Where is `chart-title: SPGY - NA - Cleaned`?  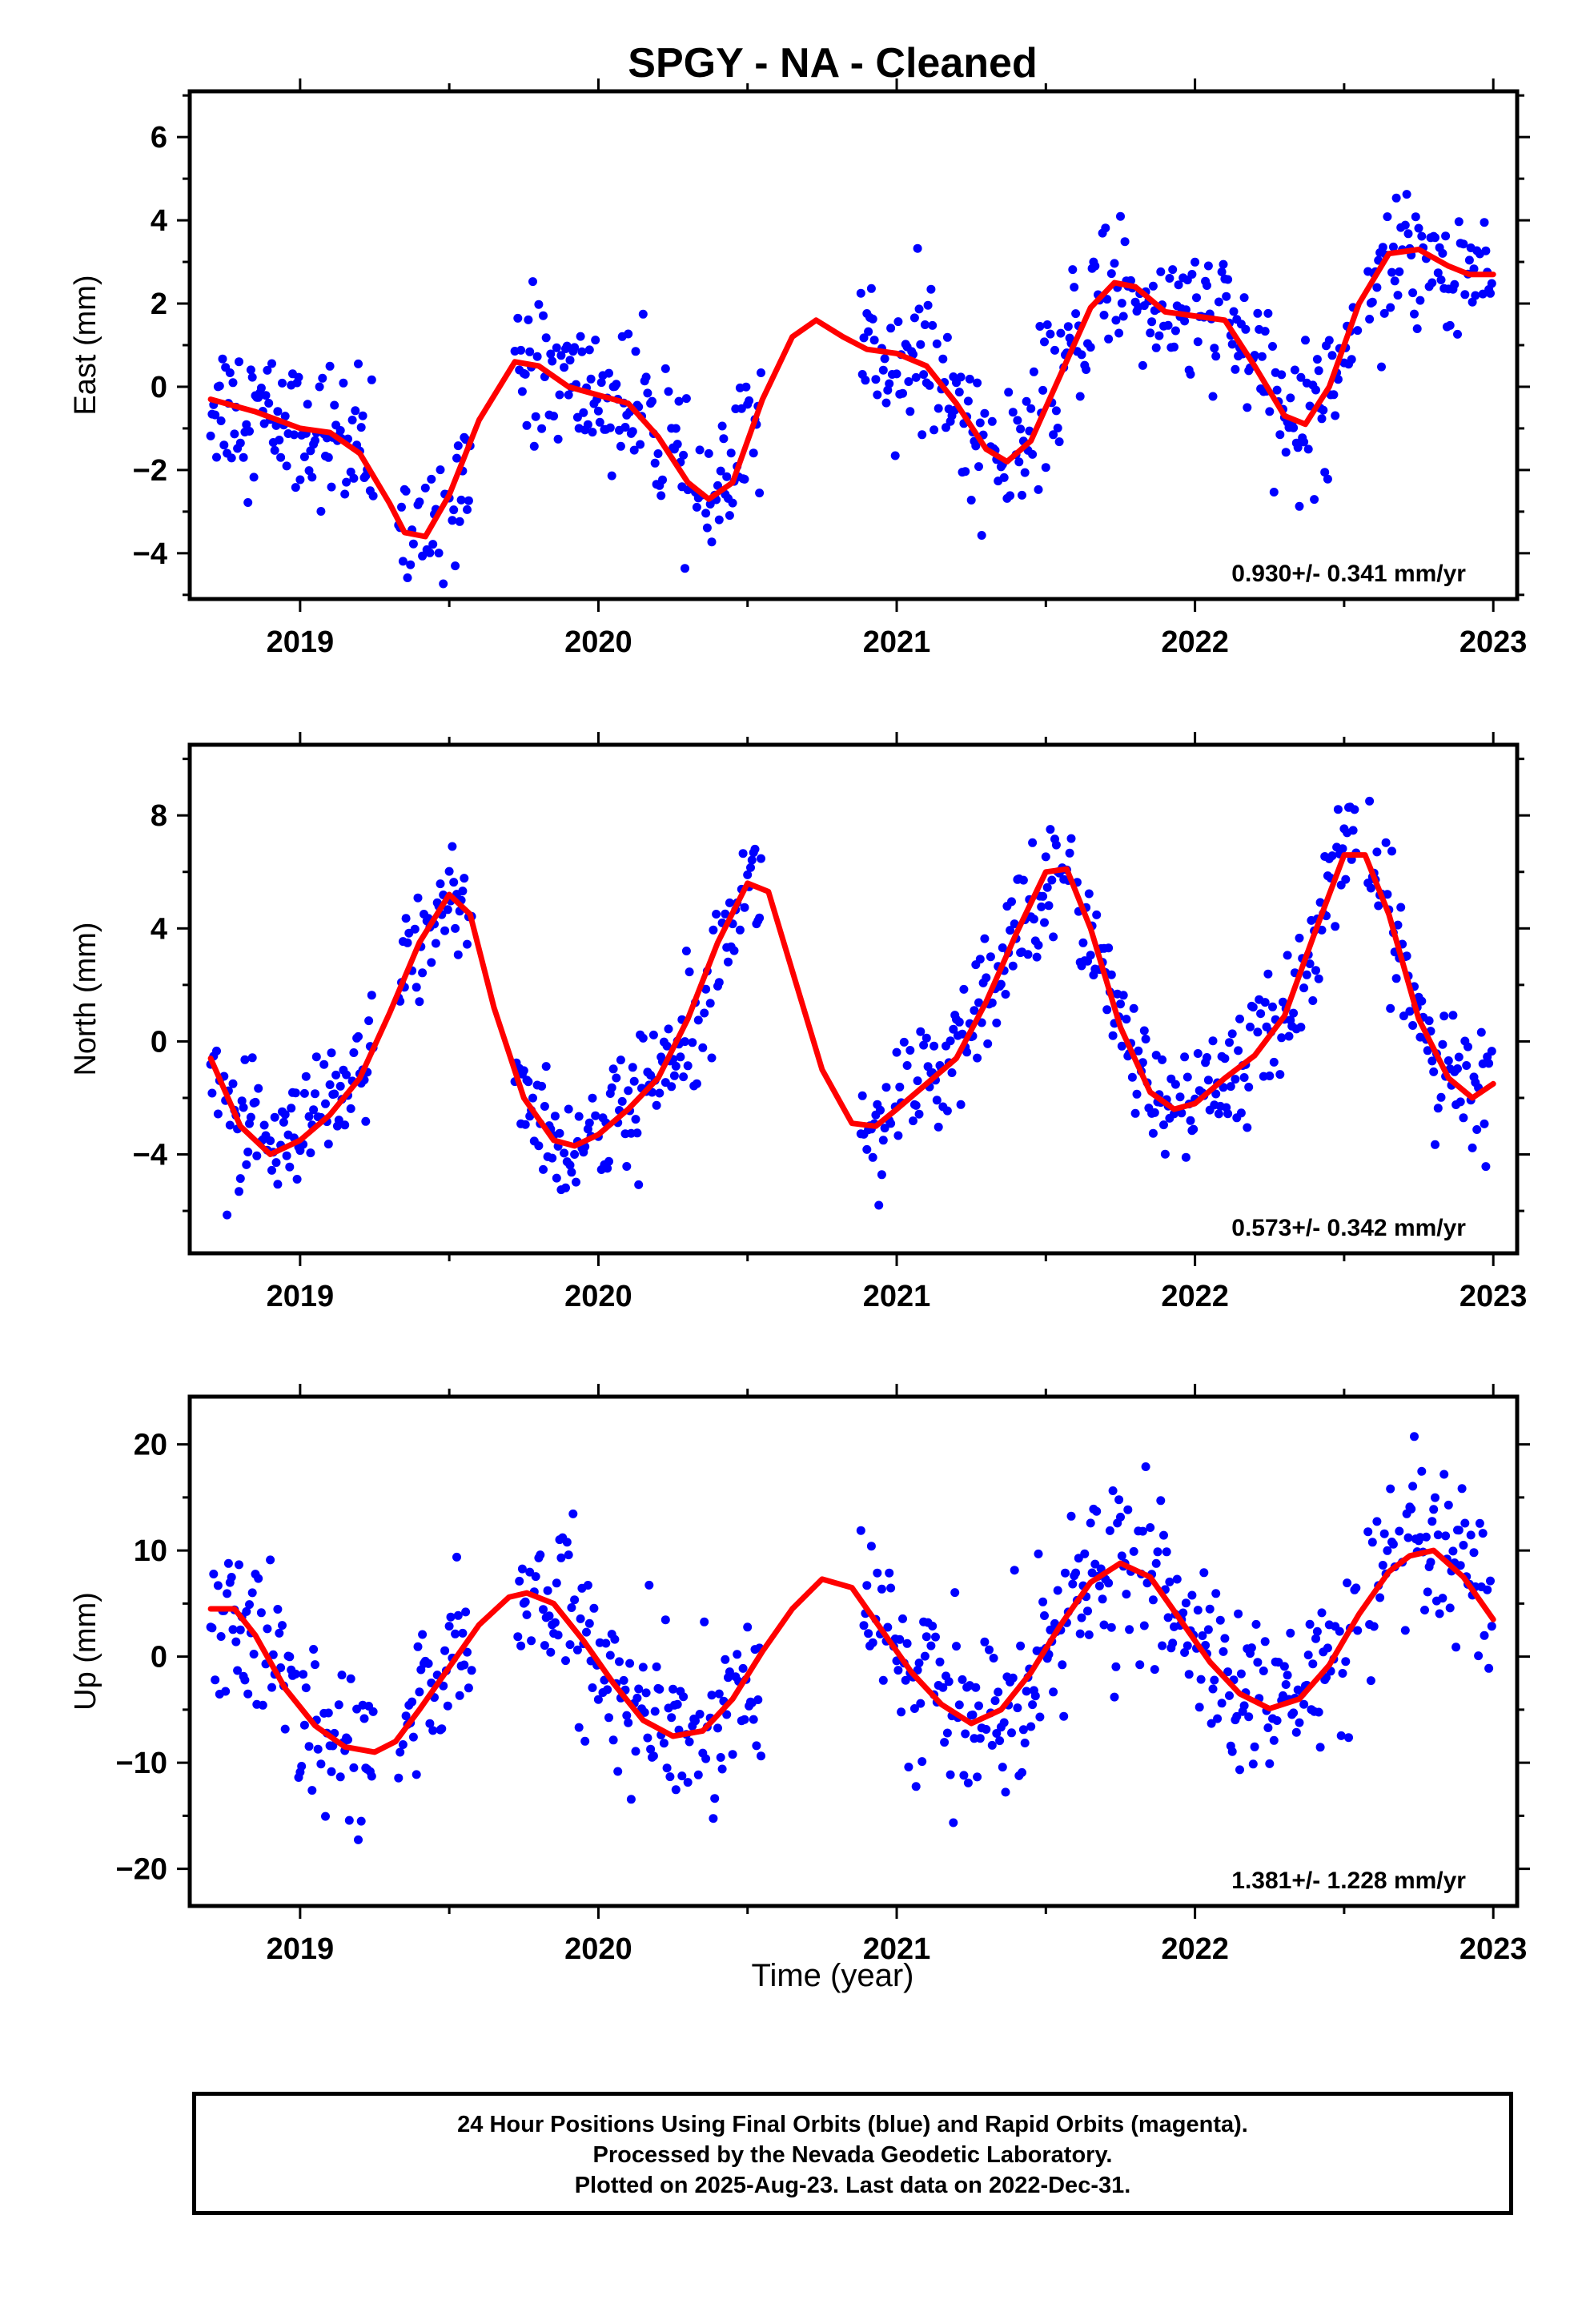 chart-title: SPGY - NA - Cleaned is located at coordinates (832, 63).